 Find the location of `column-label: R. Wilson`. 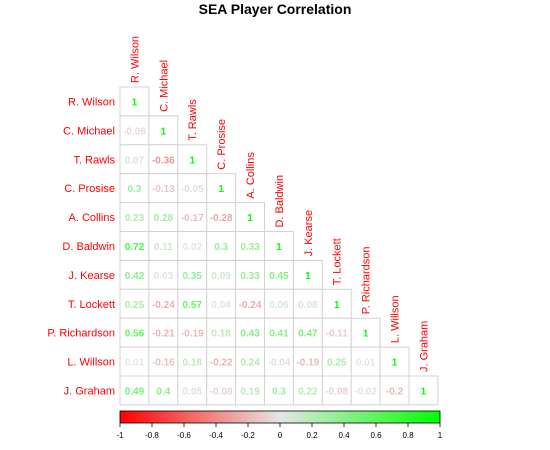

column-label: R. Wilson is located at coordinates (135, 59).